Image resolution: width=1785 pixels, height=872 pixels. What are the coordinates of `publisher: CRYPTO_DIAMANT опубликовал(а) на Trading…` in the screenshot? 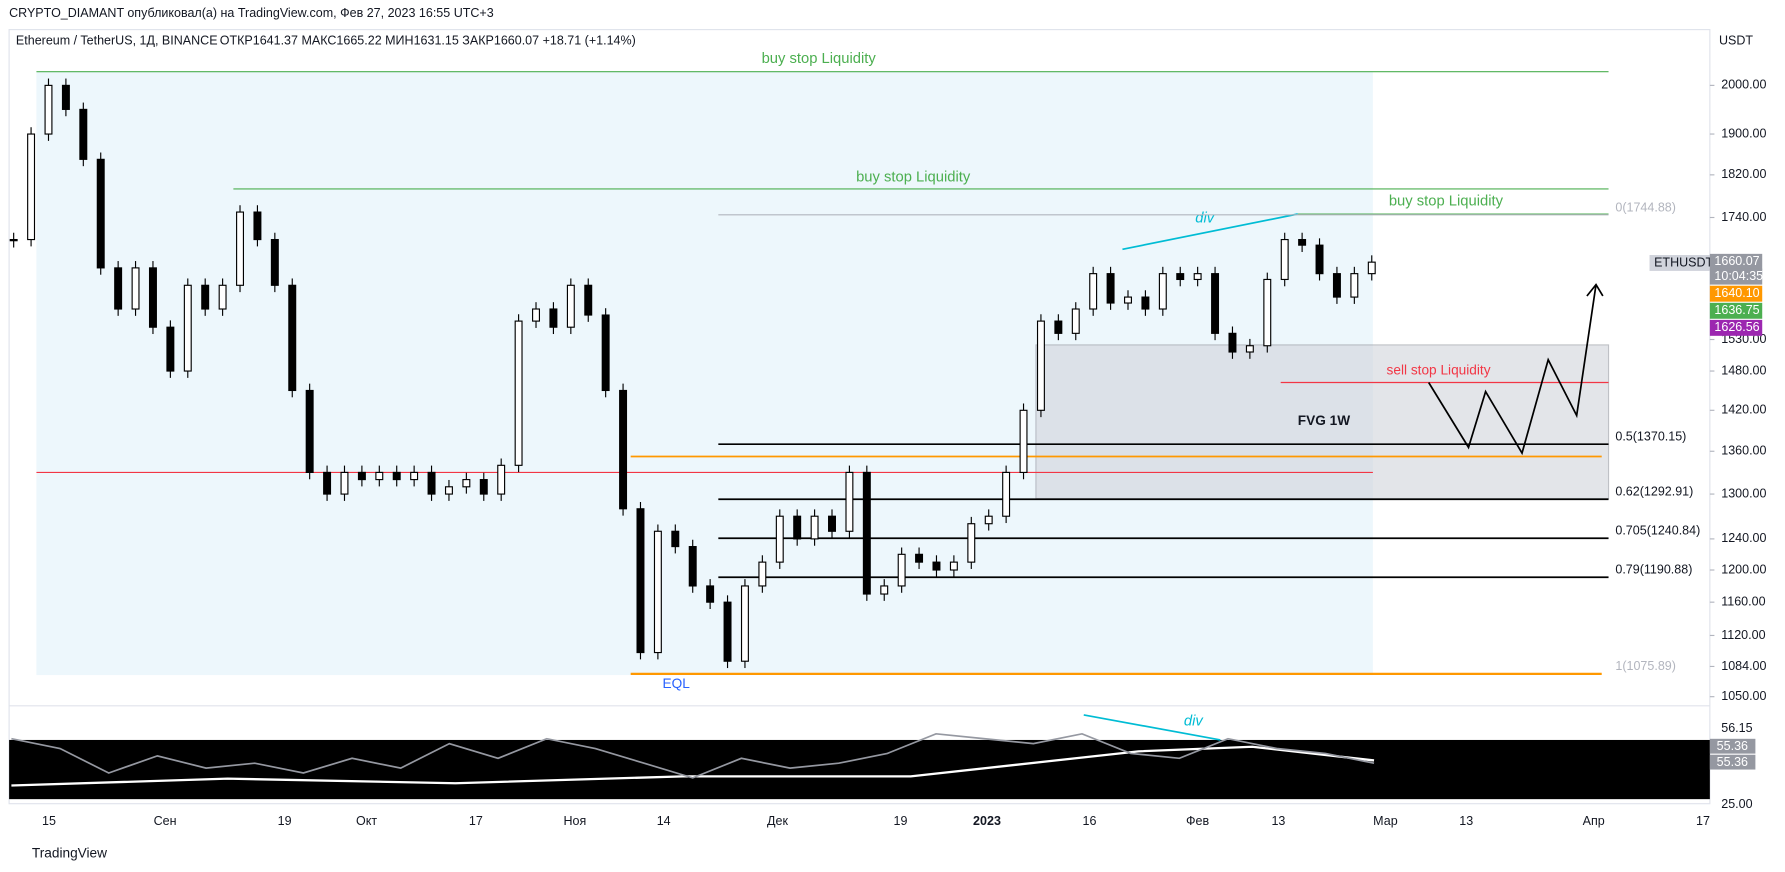 It's located at (251, 13).